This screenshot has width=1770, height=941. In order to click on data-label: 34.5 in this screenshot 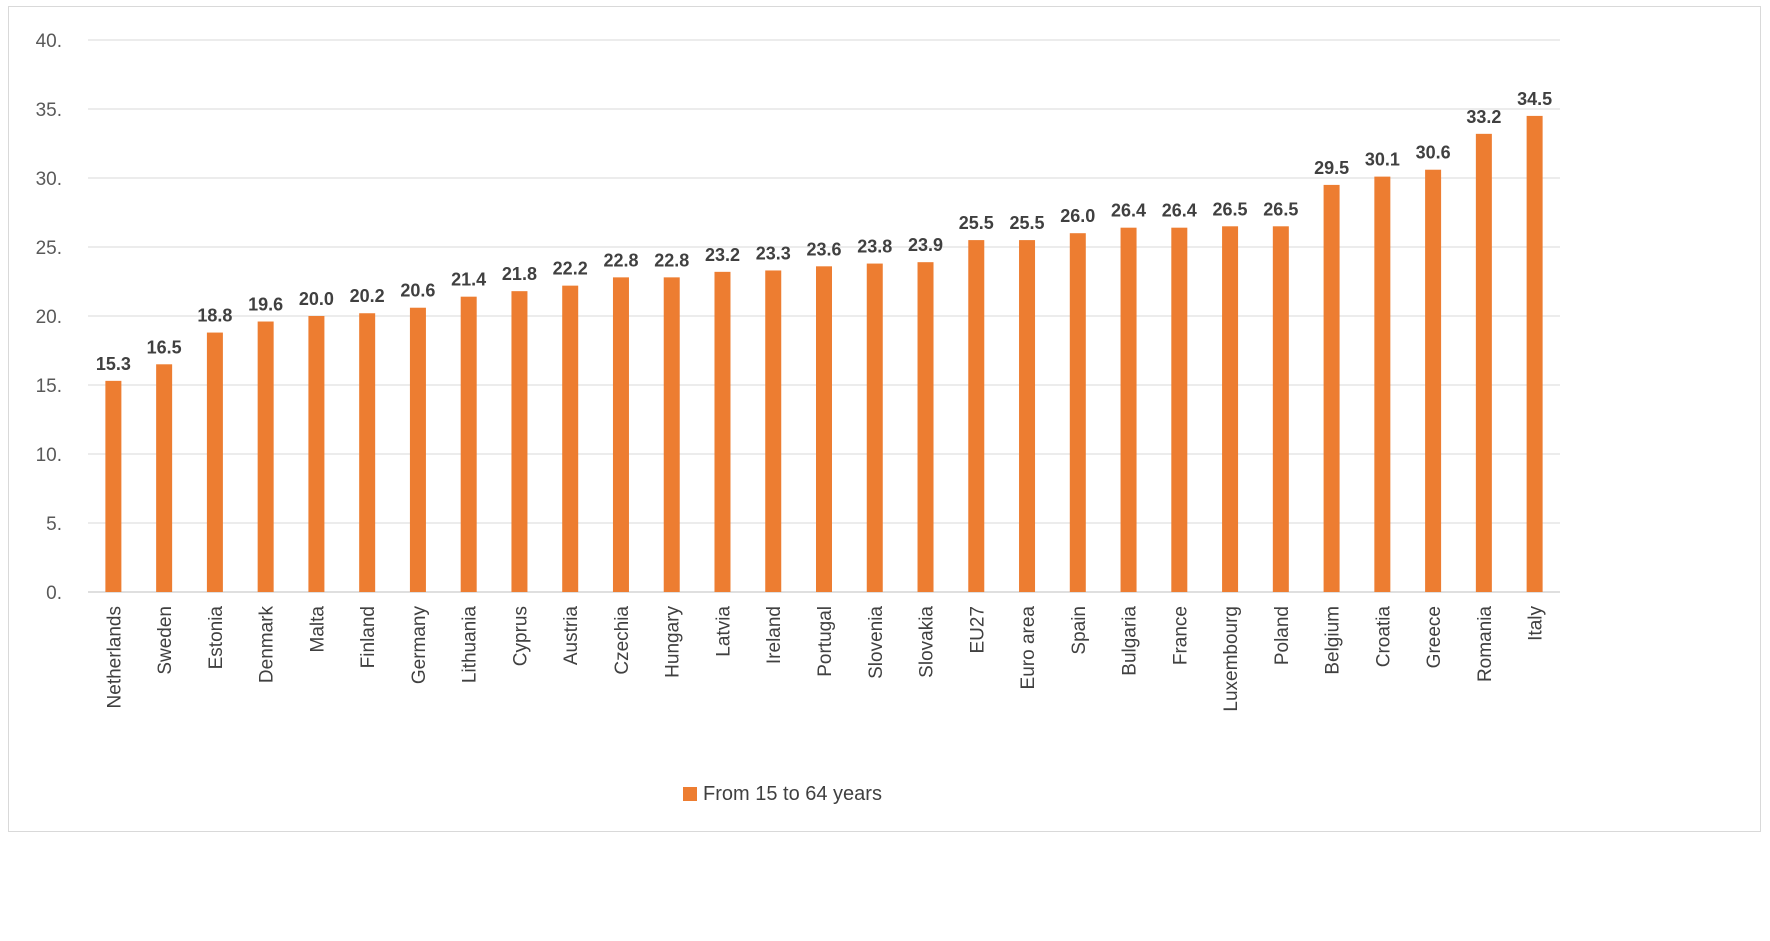, I will do `click(1534, 99)`.